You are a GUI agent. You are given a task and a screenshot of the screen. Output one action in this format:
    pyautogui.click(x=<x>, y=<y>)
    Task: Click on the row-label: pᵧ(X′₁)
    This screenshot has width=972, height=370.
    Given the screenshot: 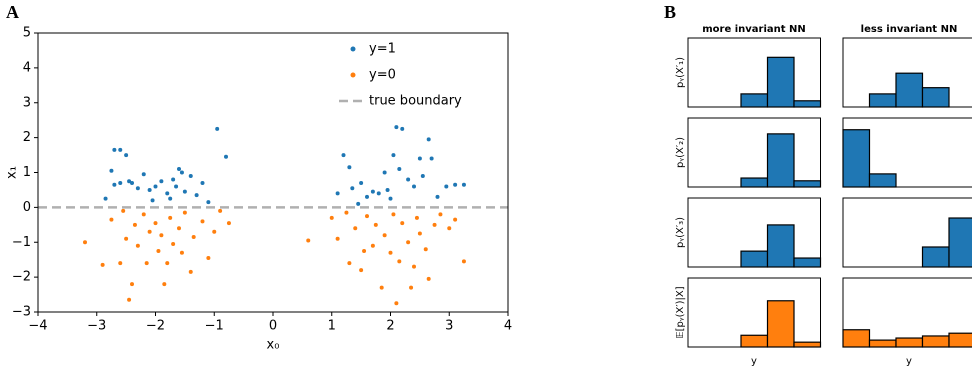 What is the action you would take?
    pyautogui.click(x=680, y=72)
    